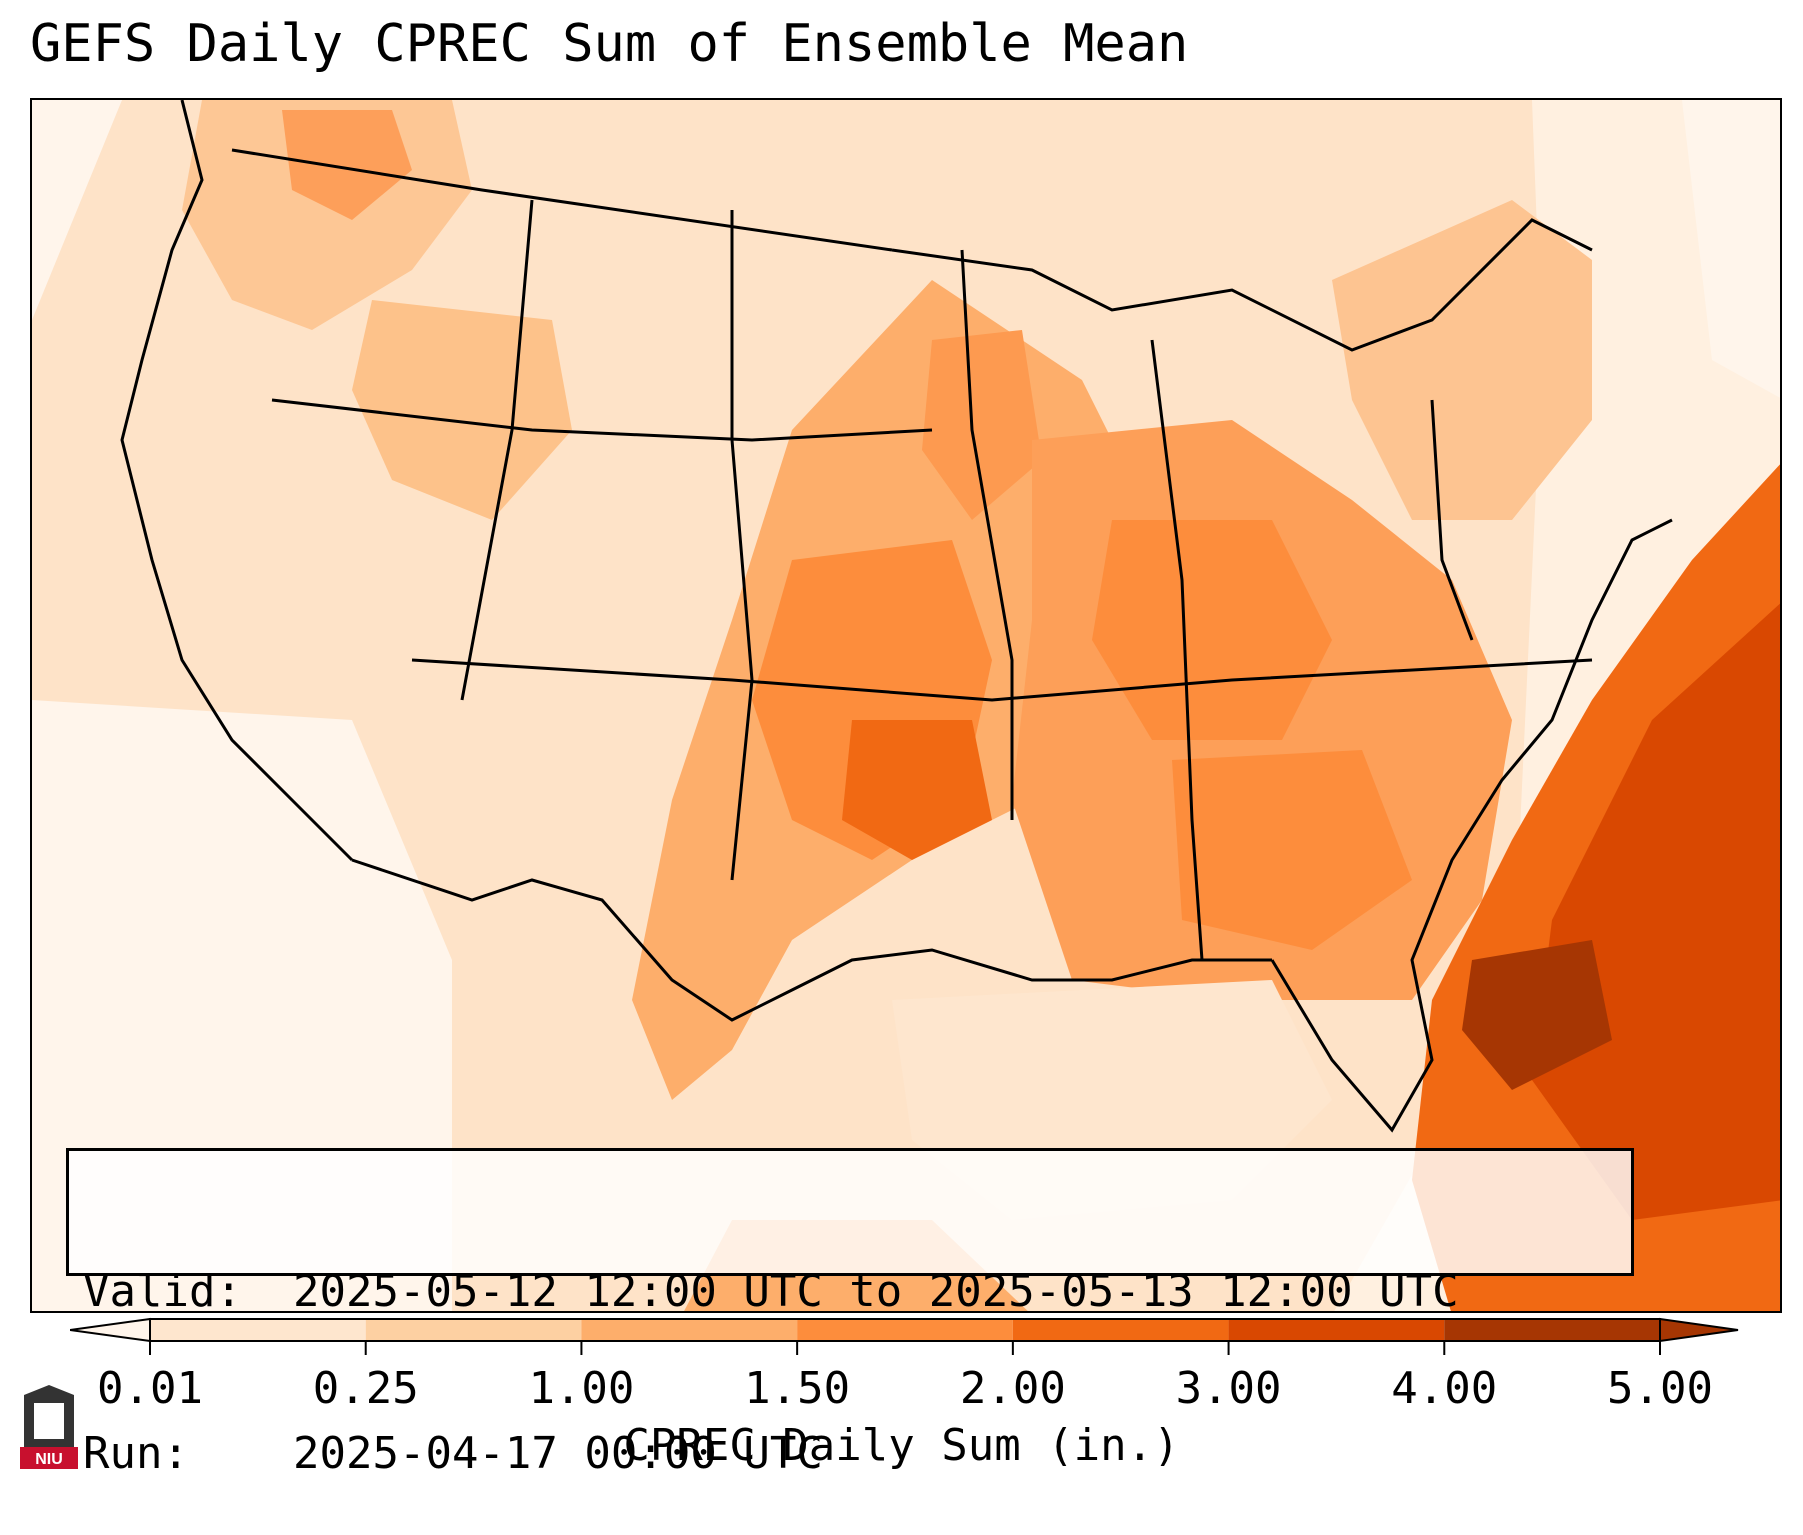 This screenshot has width=1803, height=1535. What do you see at coordinates (1656, 911) in the screenshot?
I see `precip-zone-atlantic-core` at bounding box center [1656, 911].